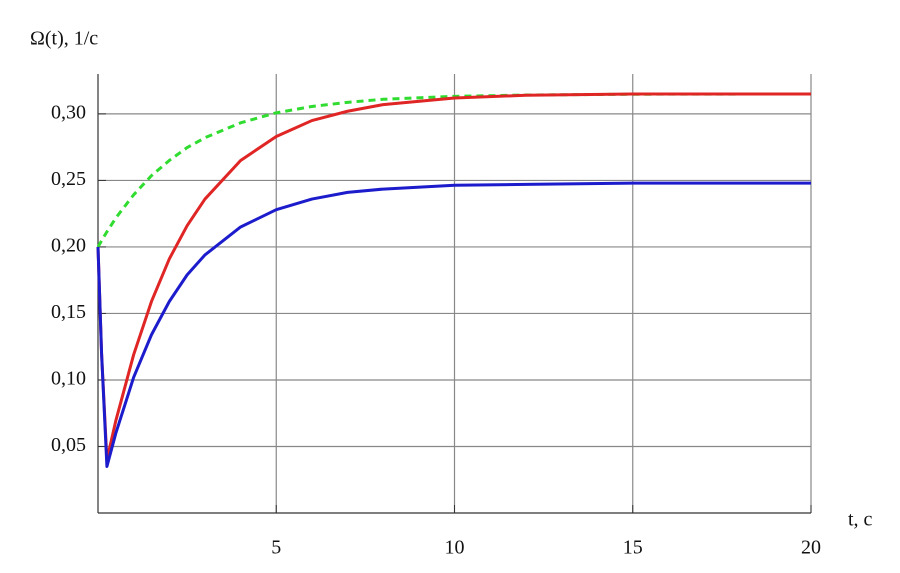 This screenshot has height=573, width=900. I want to click on y-tick-label: 0,15, so click(68, 312).